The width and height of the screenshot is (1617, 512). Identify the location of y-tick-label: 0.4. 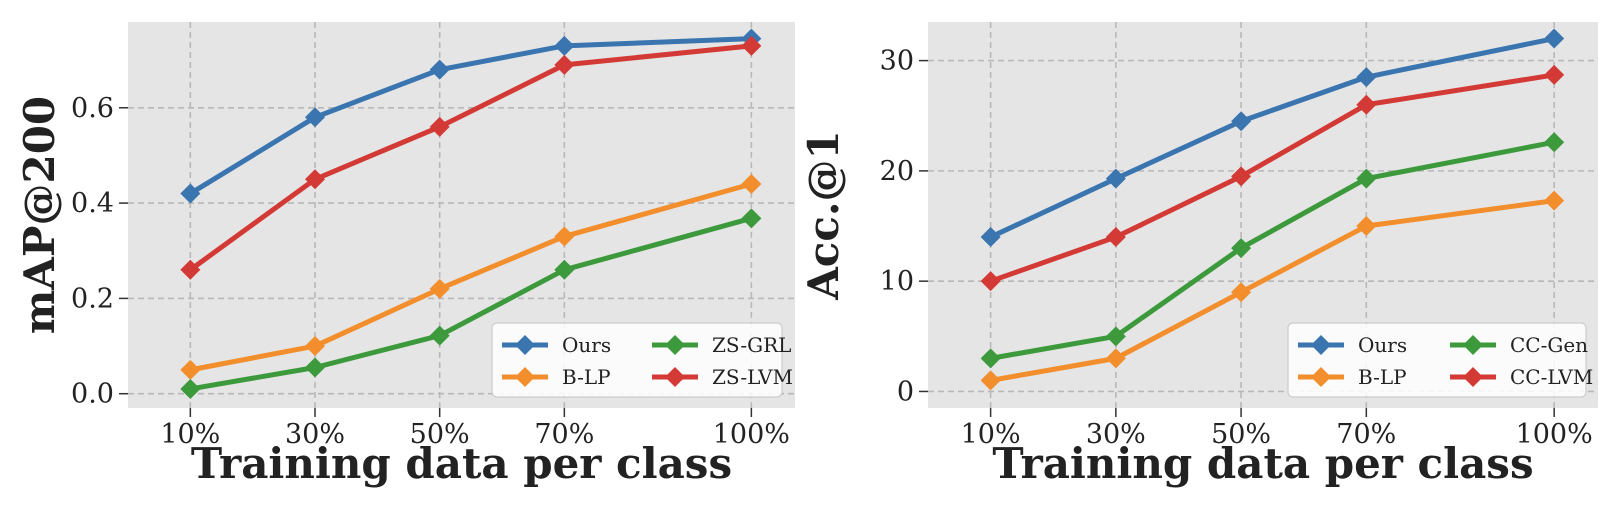
(92, 203).